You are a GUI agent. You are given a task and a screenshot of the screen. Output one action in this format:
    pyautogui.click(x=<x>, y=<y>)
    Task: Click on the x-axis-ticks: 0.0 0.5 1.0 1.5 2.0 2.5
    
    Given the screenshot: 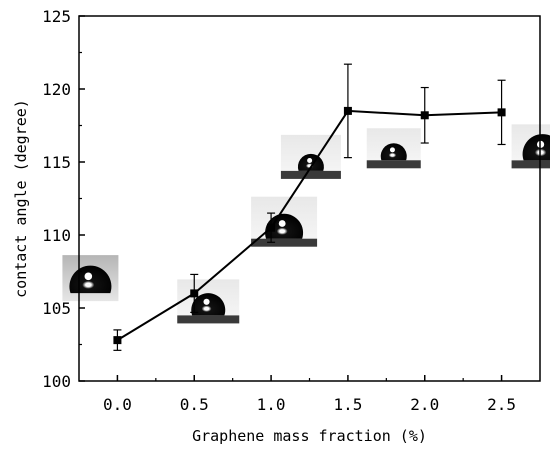 What is the action you would take?
    pyautogui.click(x=309, y=394)
    